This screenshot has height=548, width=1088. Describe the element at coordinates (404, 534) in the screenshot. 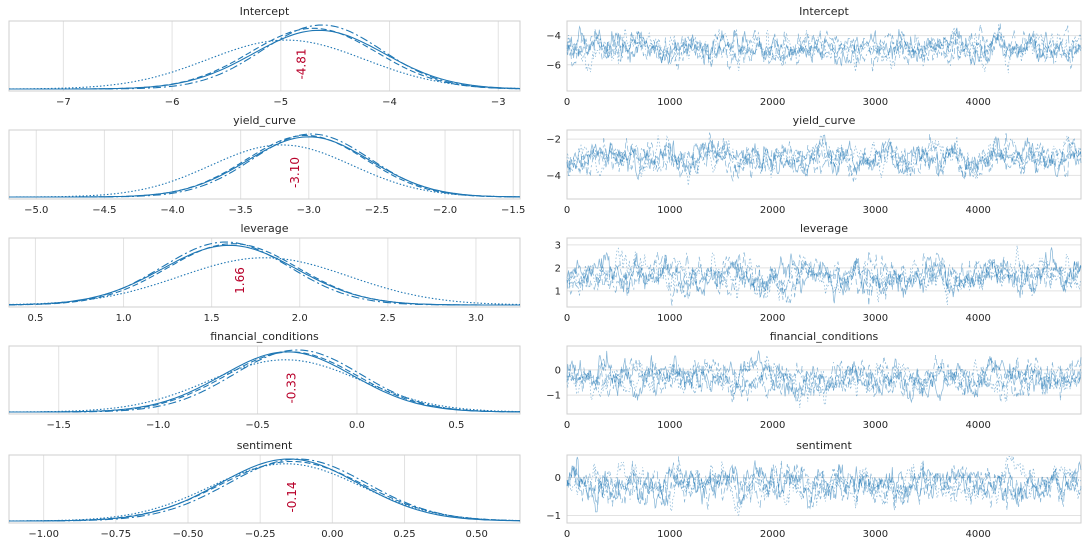

I see `x-tick-label: 0.25` at that location.